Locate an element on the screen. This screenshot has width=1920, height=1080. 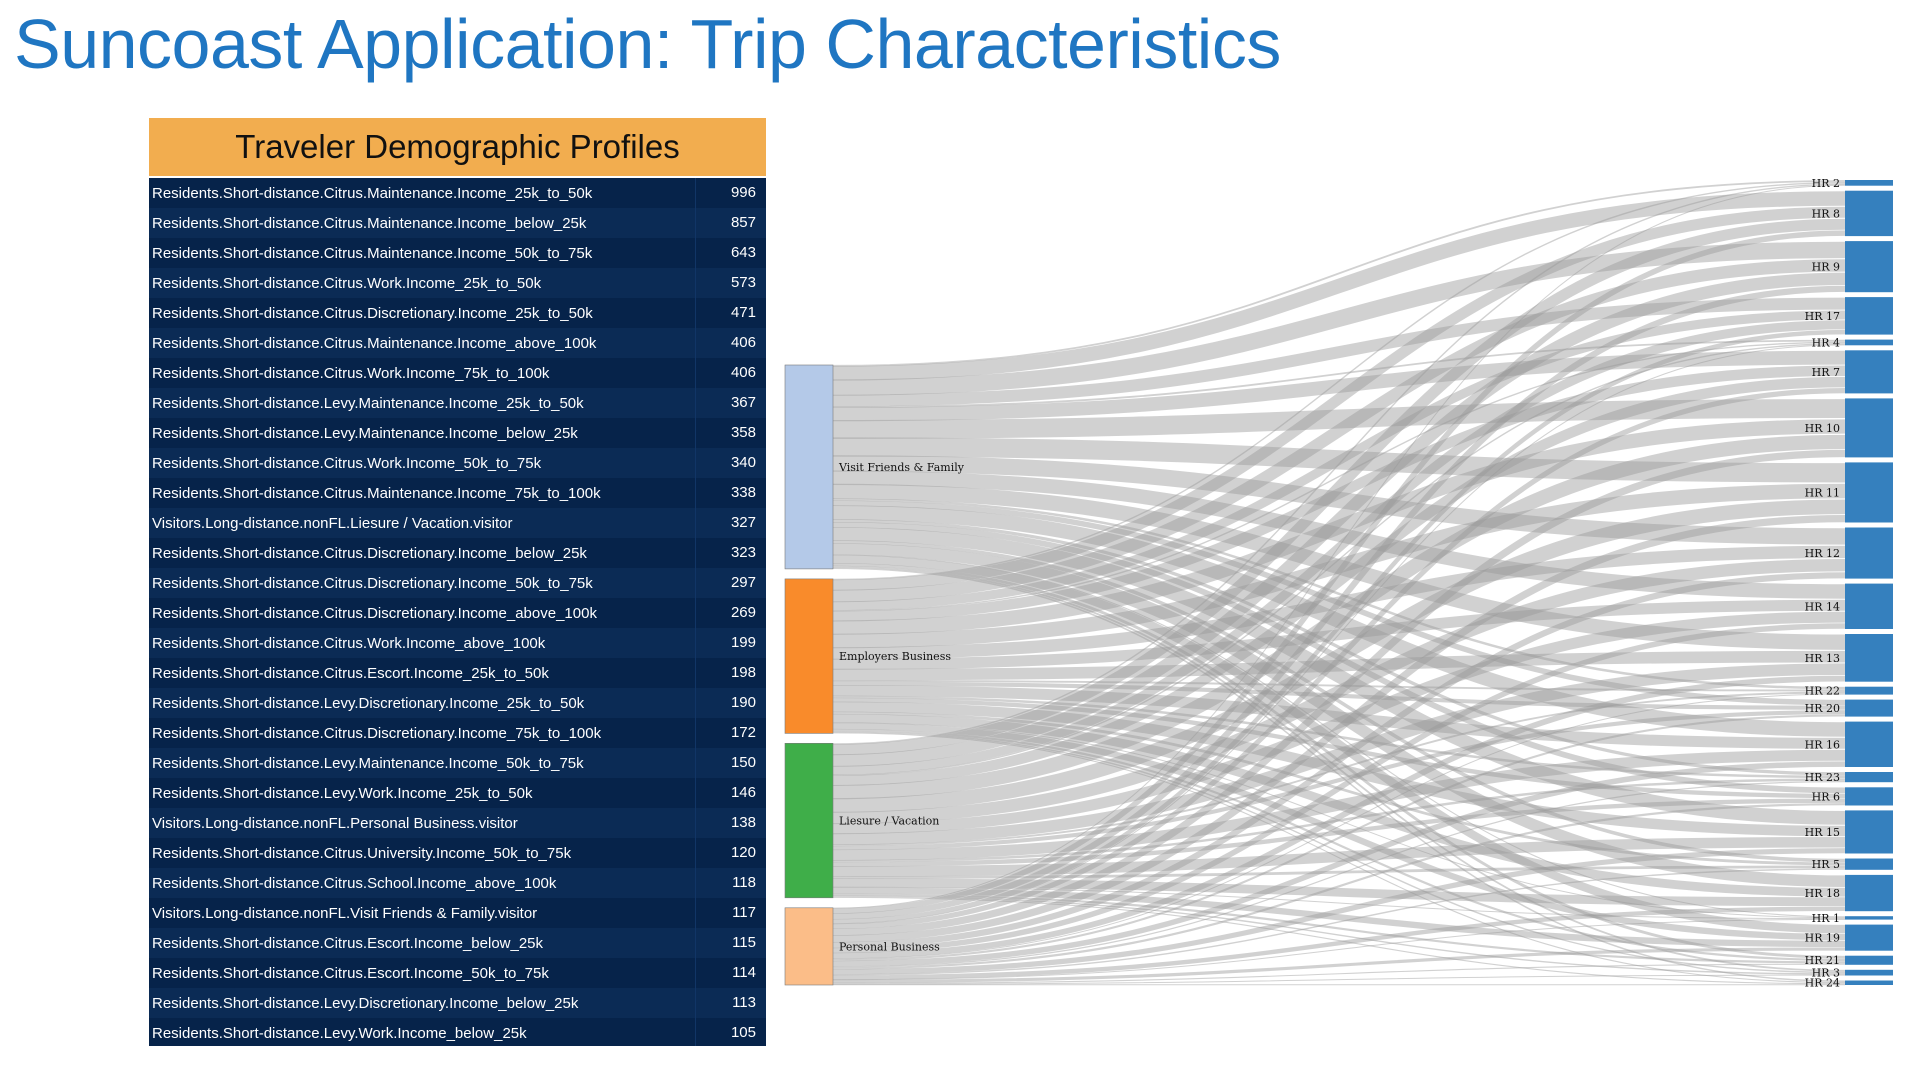
profile-count: 406 is located at coordinates (730, 343).